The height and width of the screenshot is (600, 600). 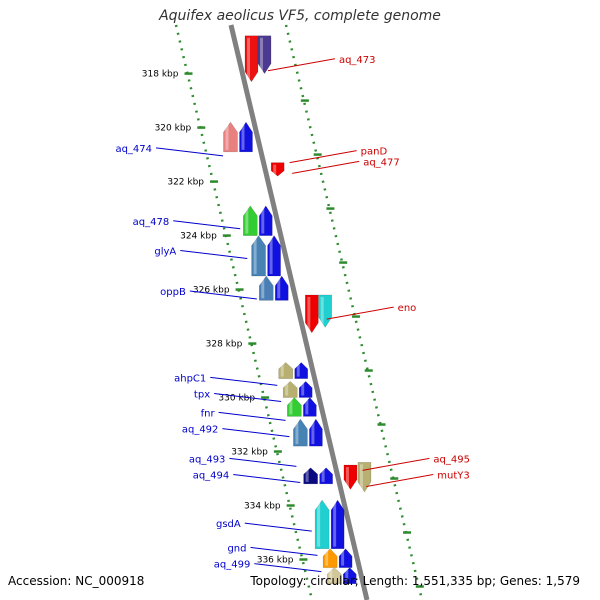 What do you see at coordinates (310, 407) in the screenshot?
I see `gene-fnr-strand` at bounding box center [310, 407].